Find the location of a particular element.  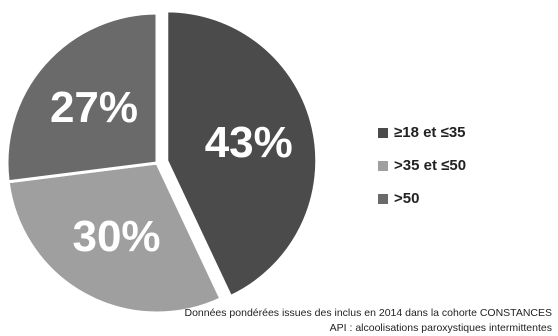

legend-label-18-35: ≥18 et ≤35 is located at coordinates (430, 132).